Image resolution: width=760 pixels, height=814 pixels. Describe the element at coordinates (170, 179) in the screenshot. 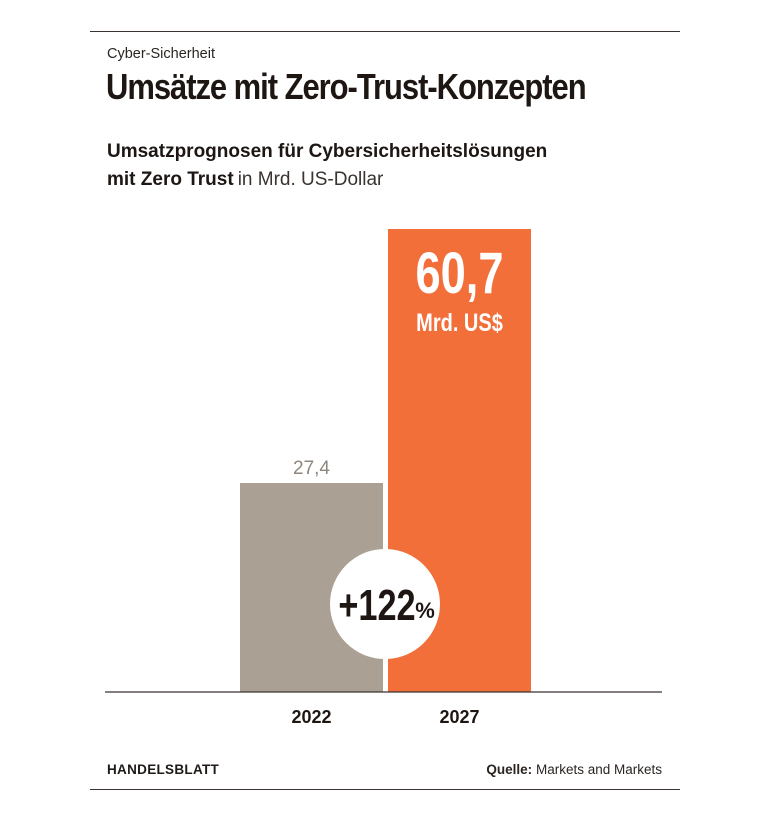

I see `subtitle-line-2: mit Zero Trust` at that location.